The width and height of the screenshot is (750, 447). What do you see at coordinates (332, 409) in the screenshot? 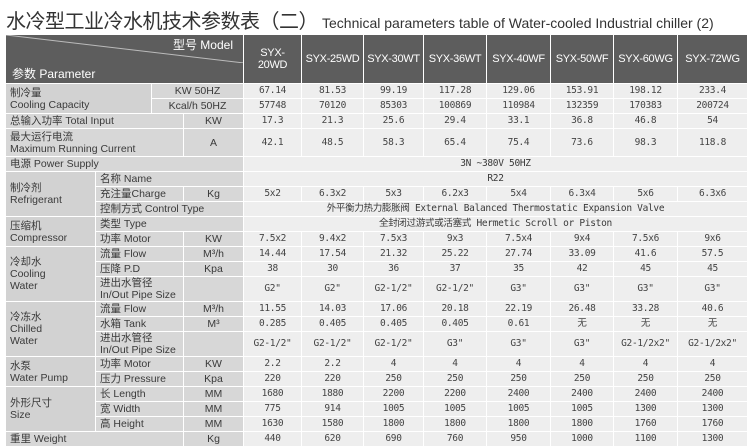
I see `value-cell: 914` at bounding box center [332, 409].